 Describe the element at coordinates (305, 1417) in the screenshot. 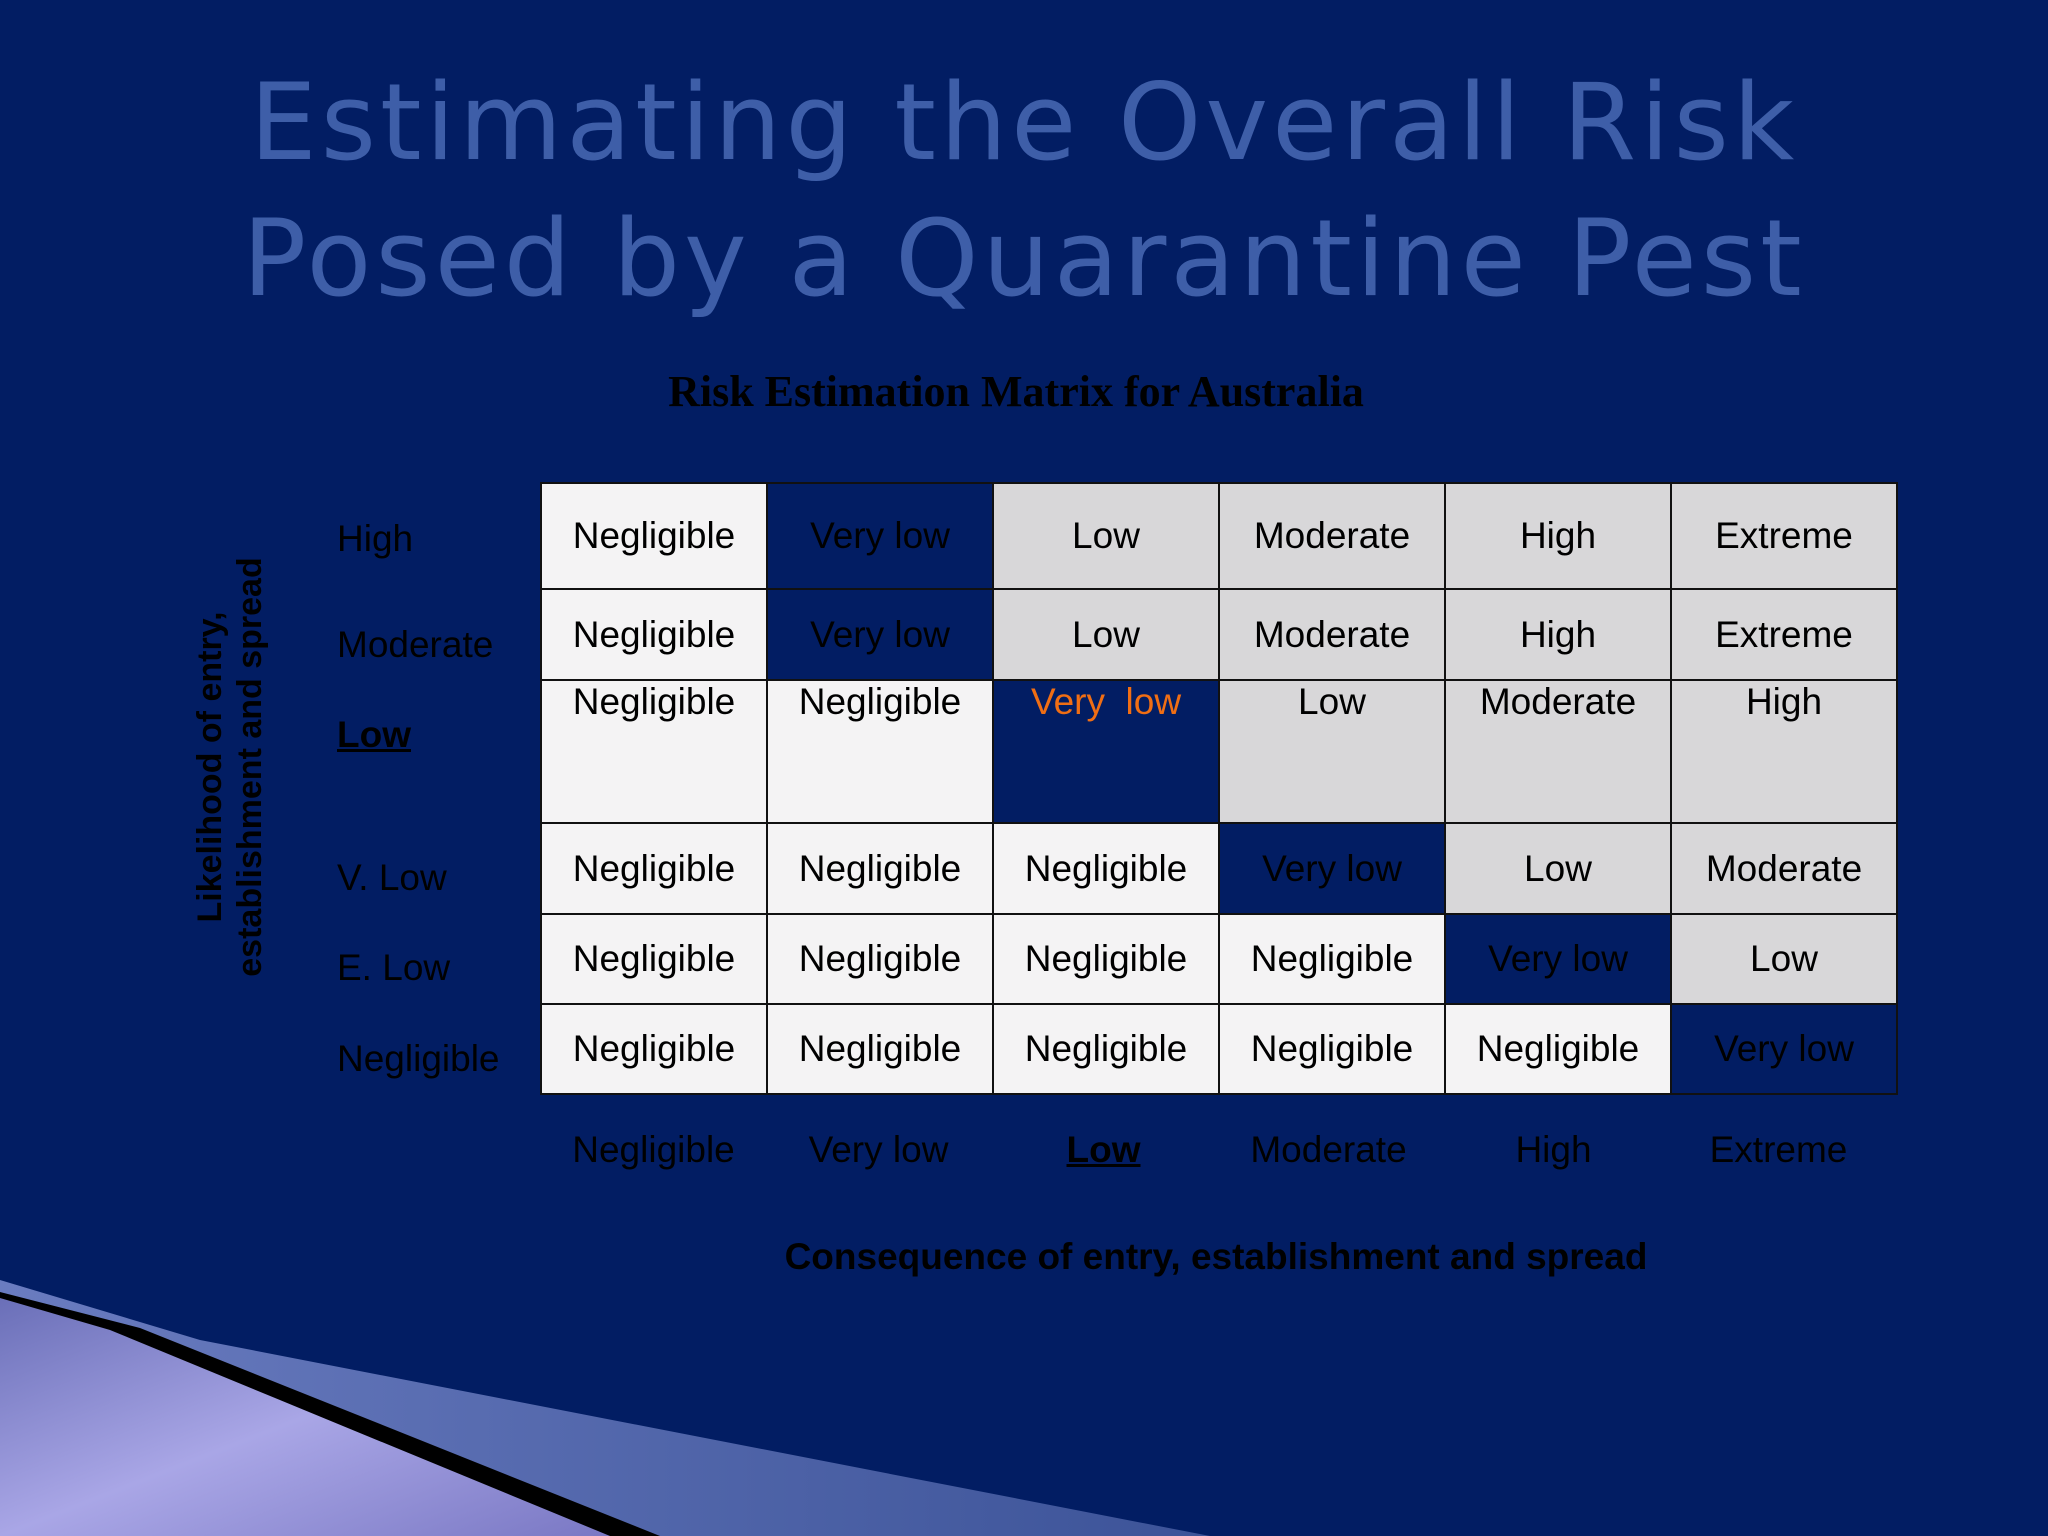

I see `swoosh-band-lavender` at that location.